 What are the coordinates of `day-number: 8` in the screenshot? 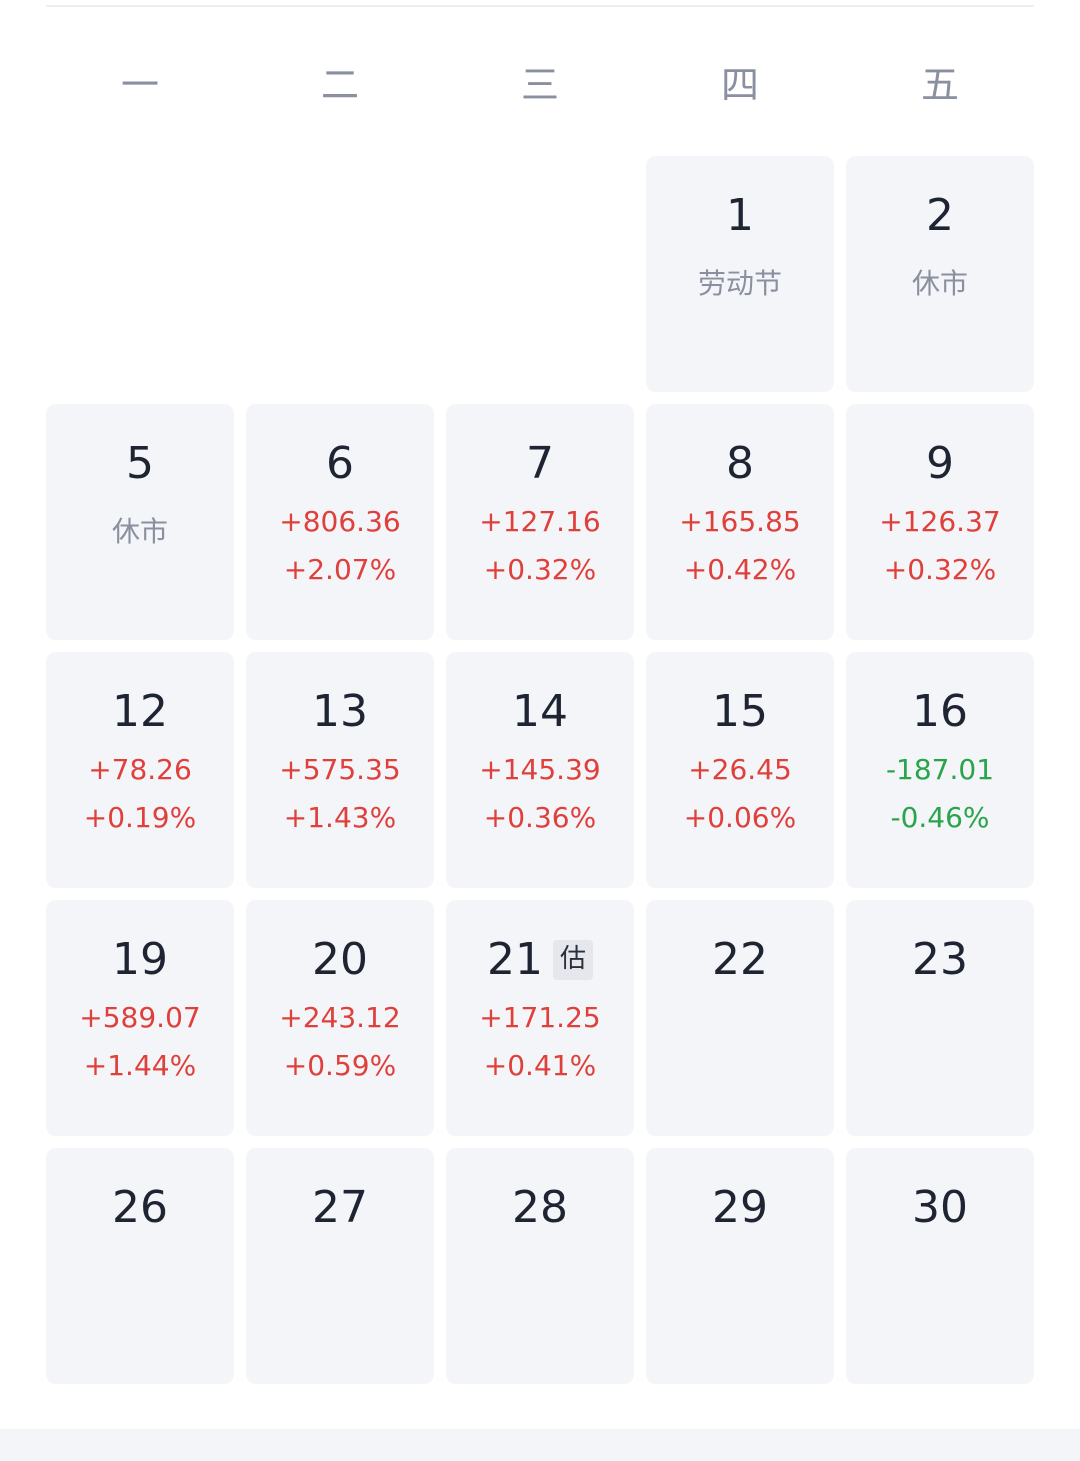 It's located at (740, 463).